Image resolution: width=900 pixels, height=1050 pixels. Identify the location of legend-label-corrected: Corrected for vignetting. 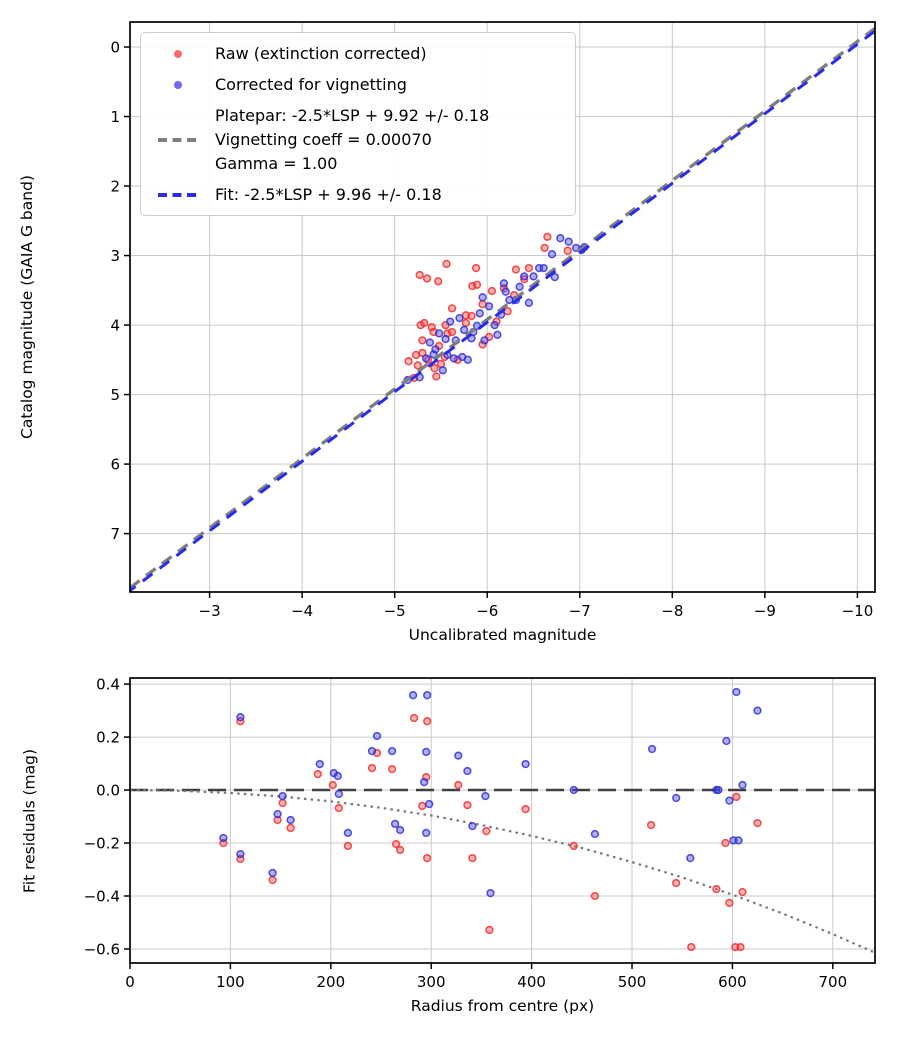
(311, 84).